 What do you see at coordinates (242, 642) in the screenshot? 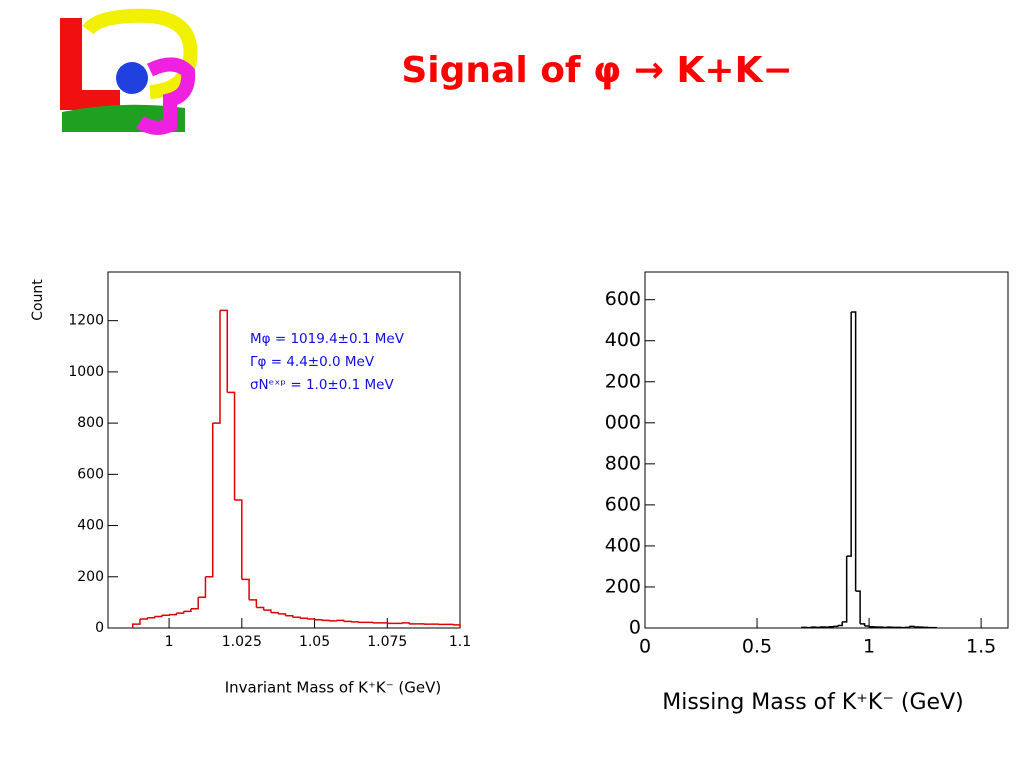
I see `x-tick-label: 1.025` at bounding box center [242, 642].